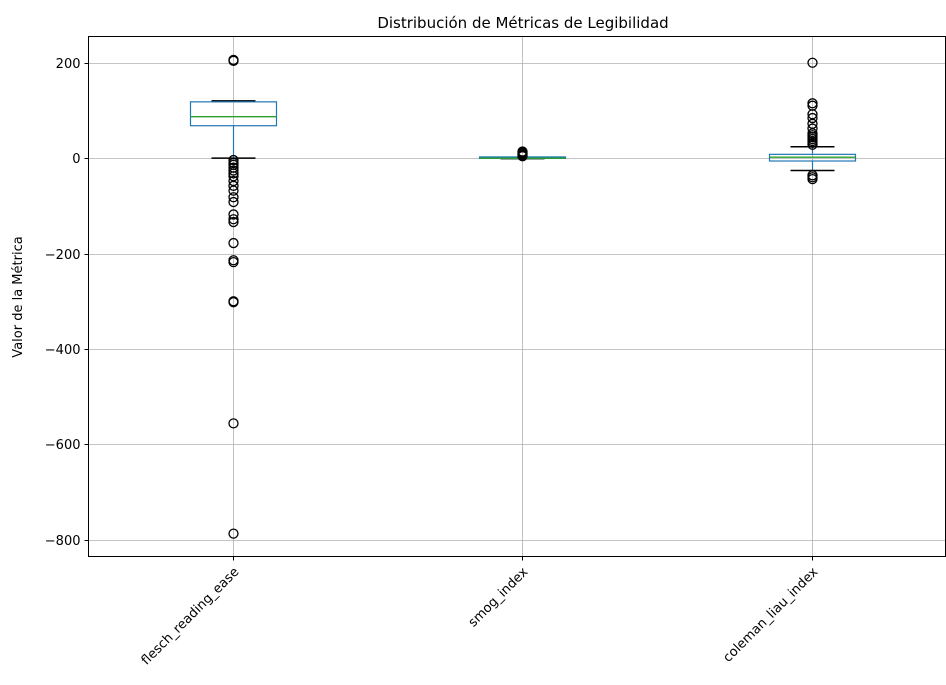  Describe the element at coordinates (76, 159) in the screenshot. I see `y-tick-label: 0` at that location.